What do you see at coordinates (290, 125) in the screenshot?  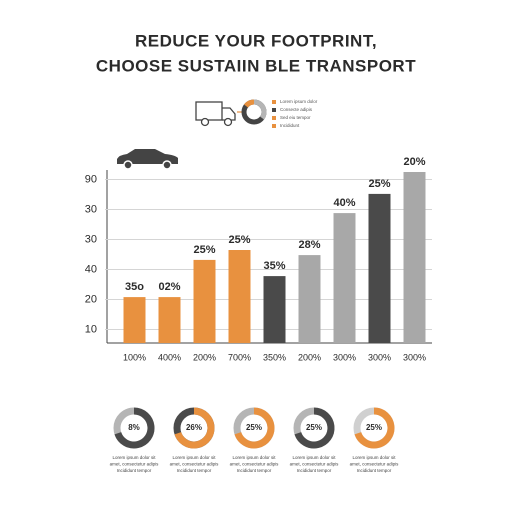 I see `legend-label: Incididunt` at bounding box center [290, 125].